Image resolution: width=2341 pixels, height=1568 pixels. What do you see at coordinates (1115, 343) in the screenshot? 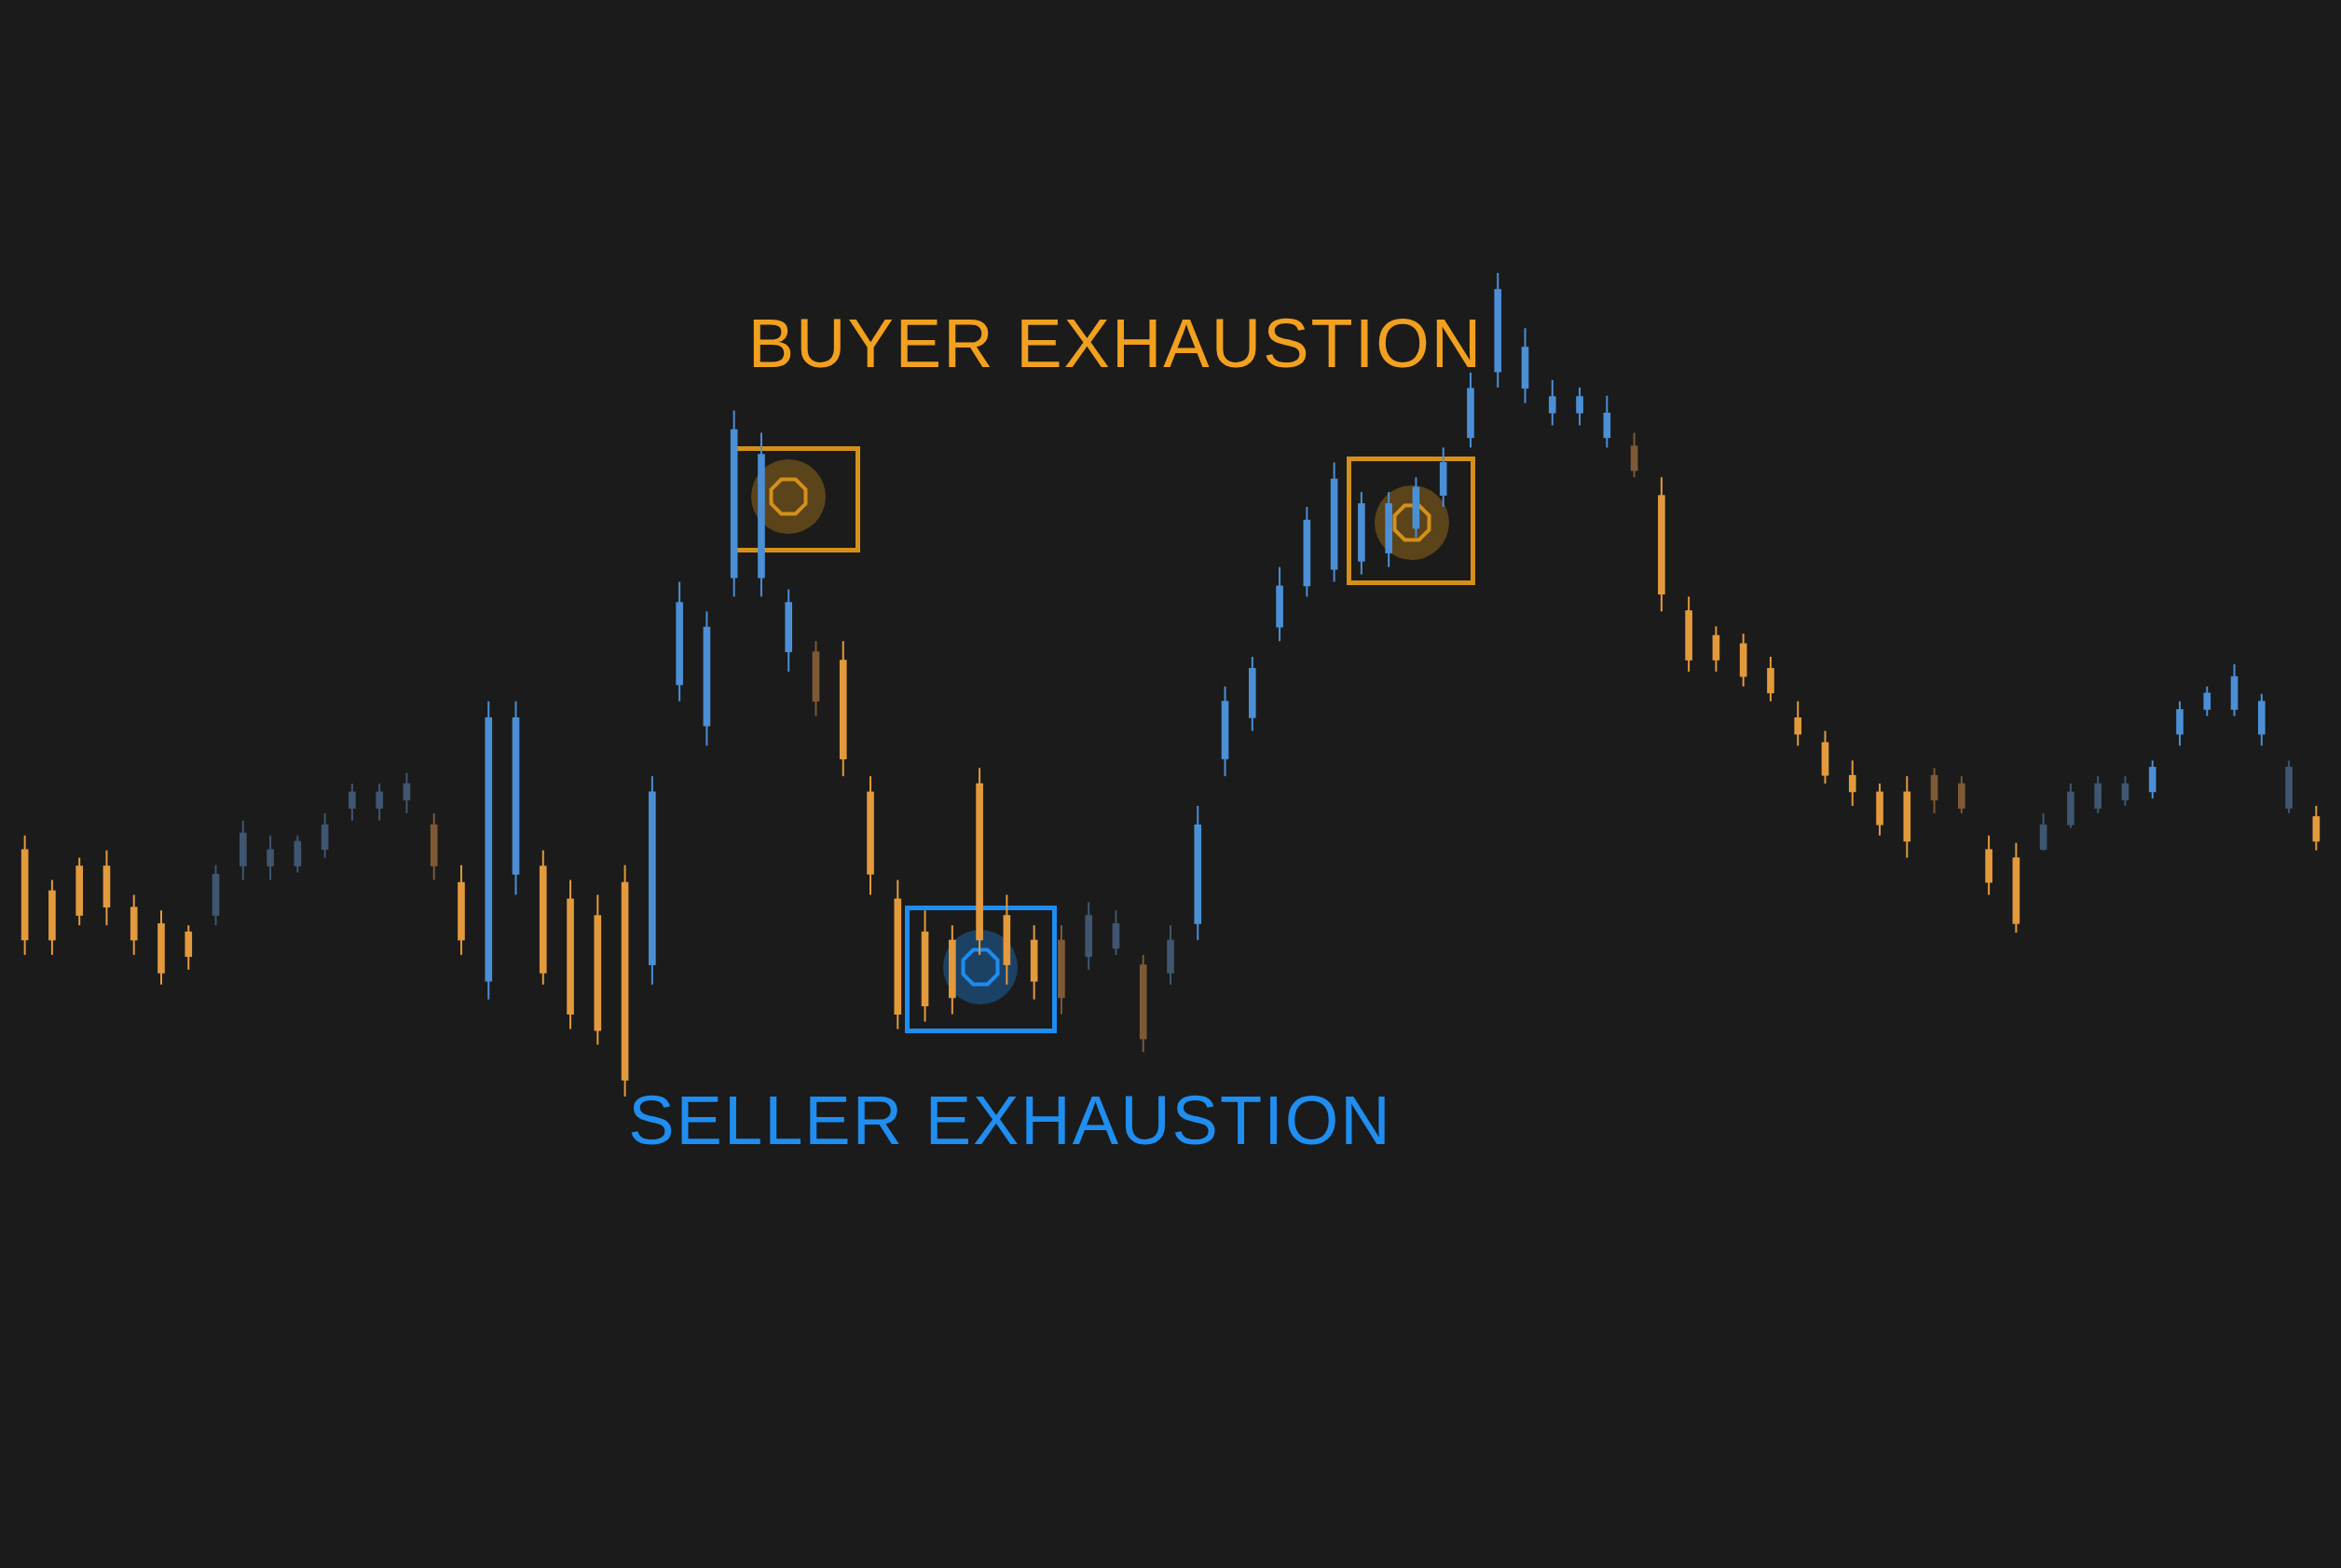
I see `annotation: BUYER EXHAUSTION` at bounding box center [1115, 343].